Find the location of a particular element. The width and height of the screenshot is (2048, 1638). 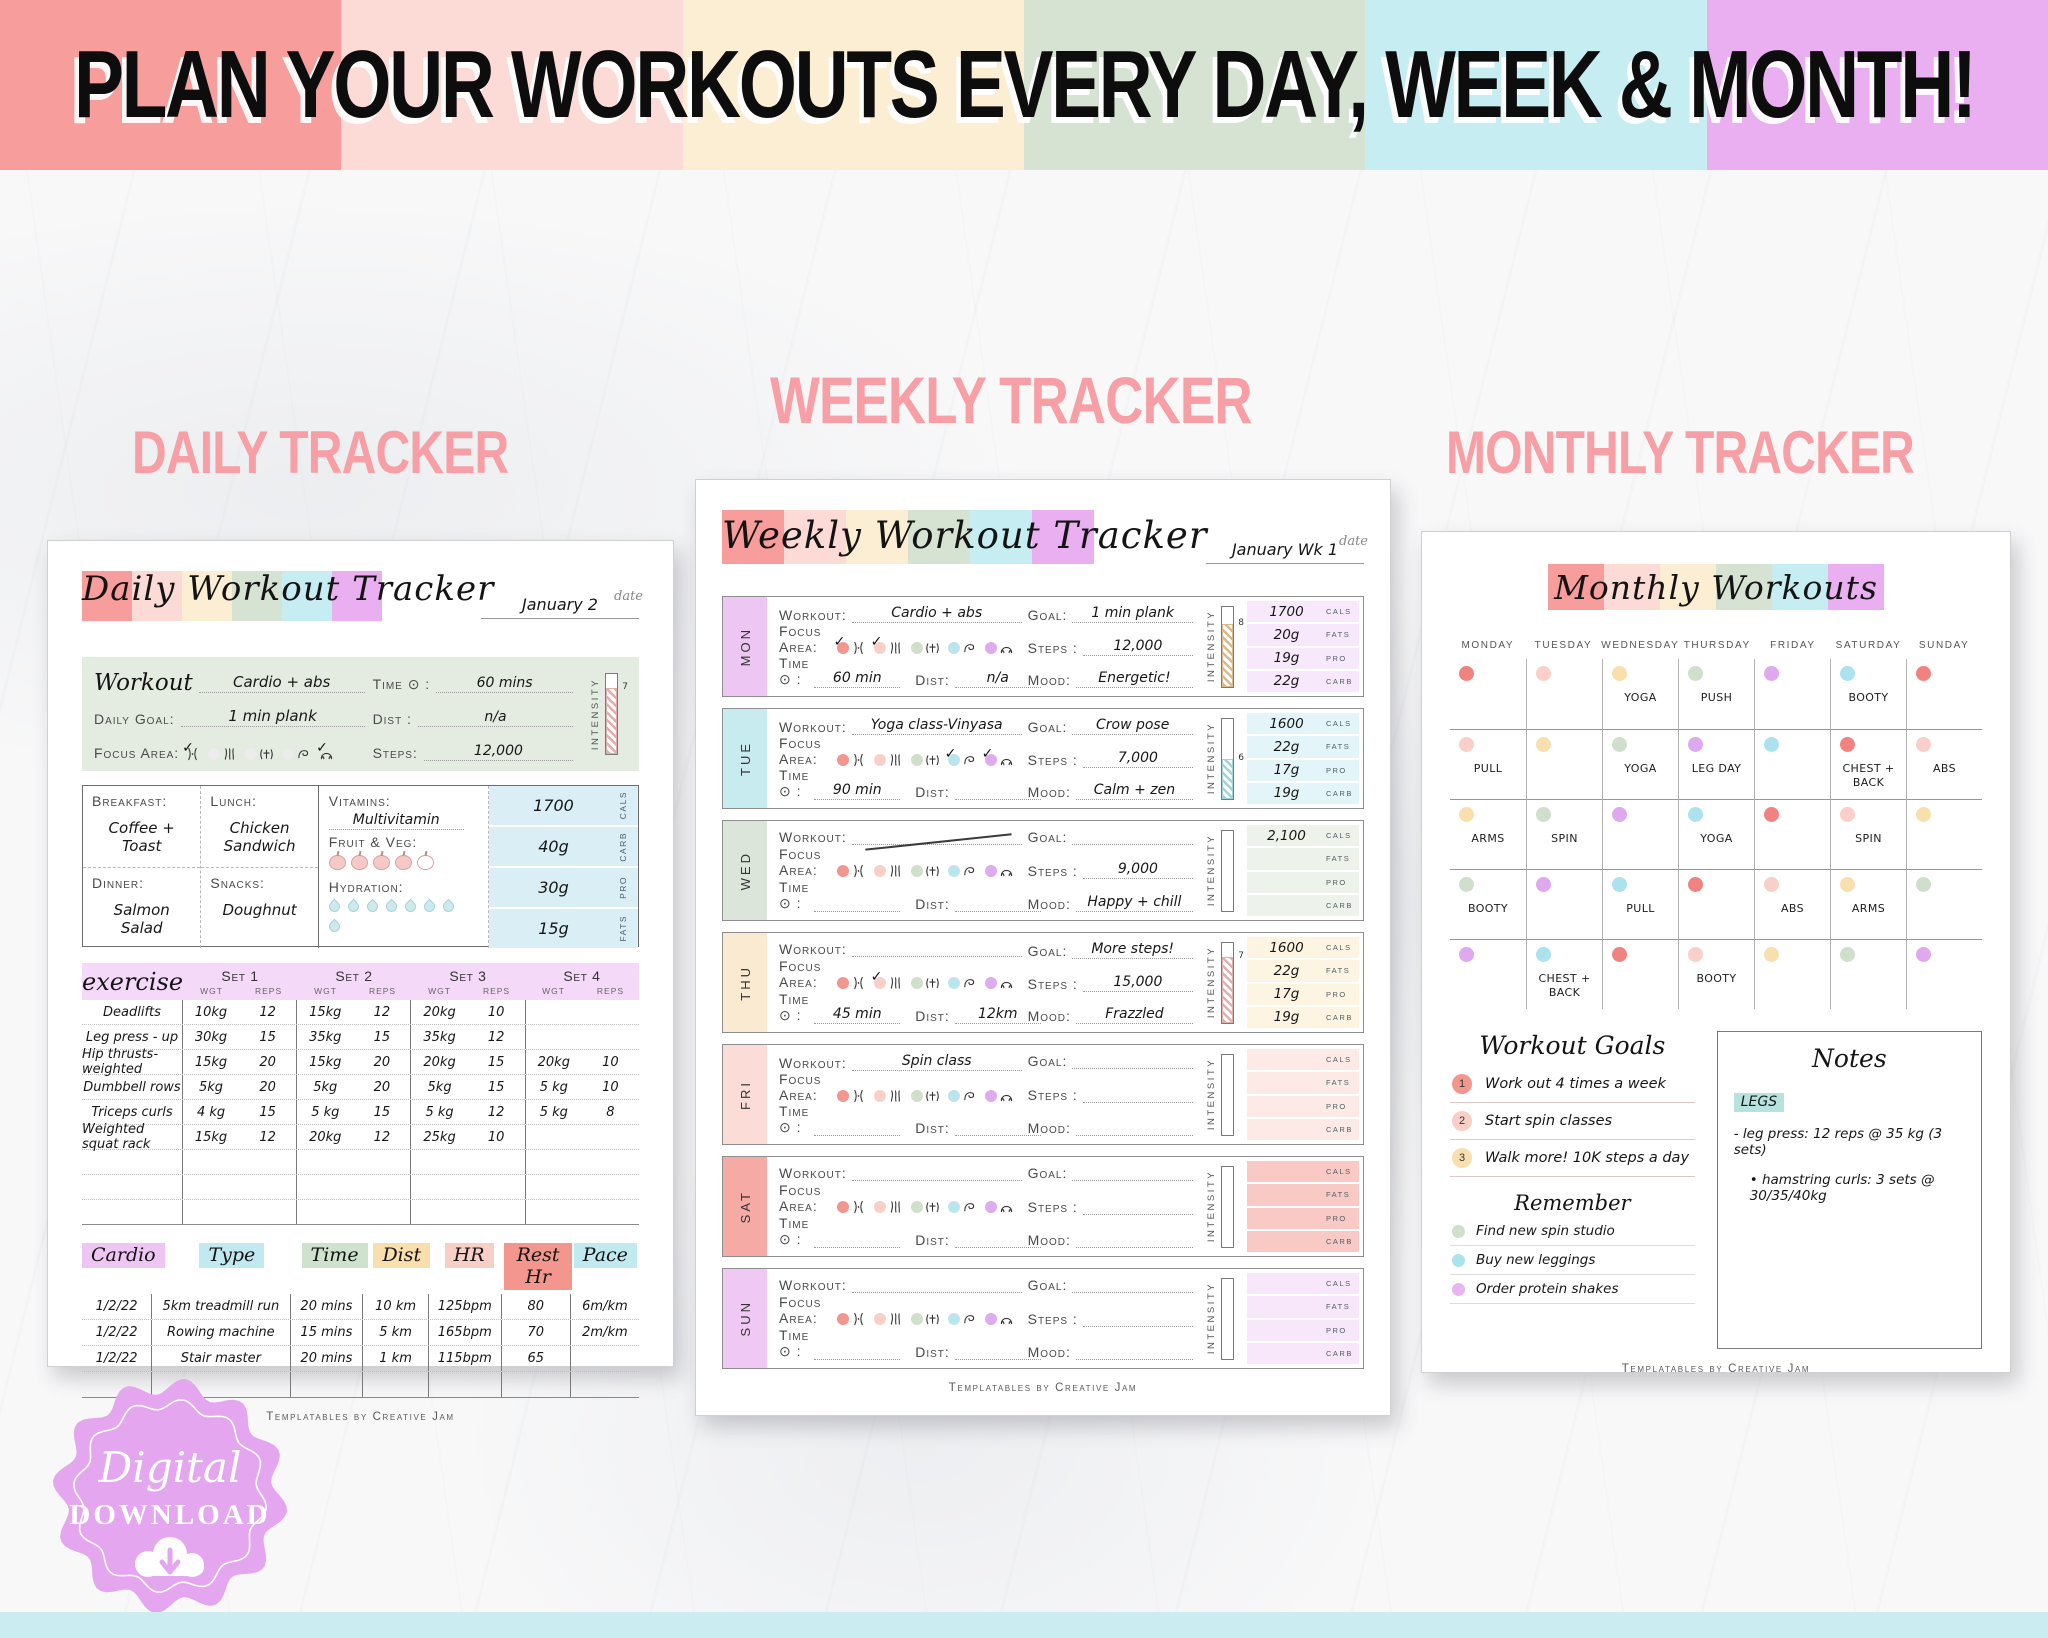

time-field: 60 min is located at coordinates (857, 679).